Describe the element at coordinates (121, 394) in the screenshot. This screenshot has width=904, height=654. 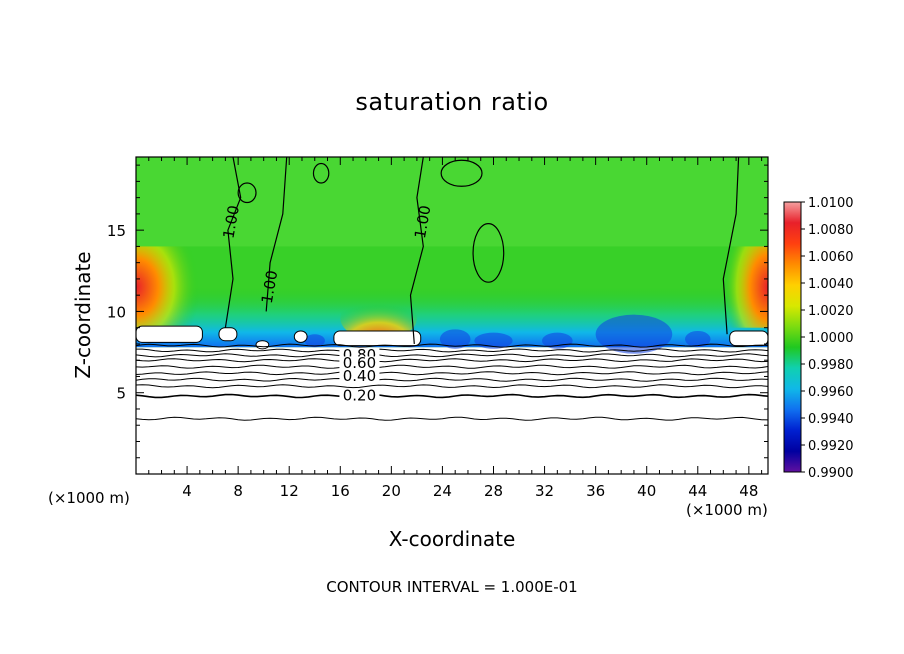
I see `y-tick-label: 5` at that location.